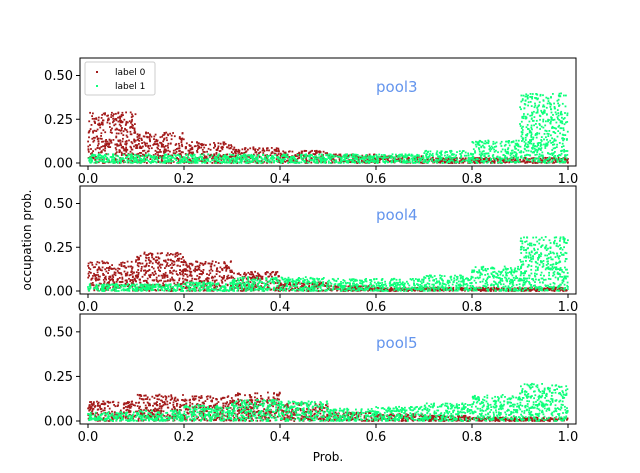 The image size is (640, 473). I want to click on legend-label-label-0: label 0, so click(130, 73).